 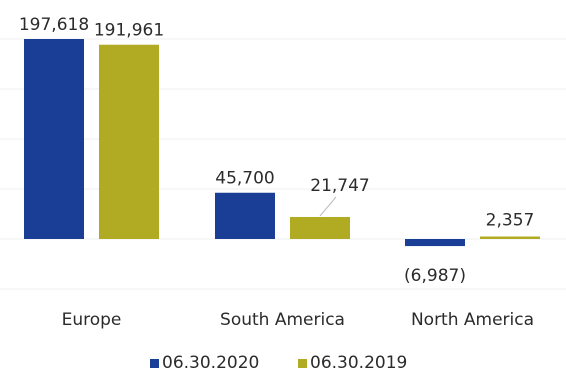 I want to click on legend-swatch-06-30-2020, so click(x=154, y=363).